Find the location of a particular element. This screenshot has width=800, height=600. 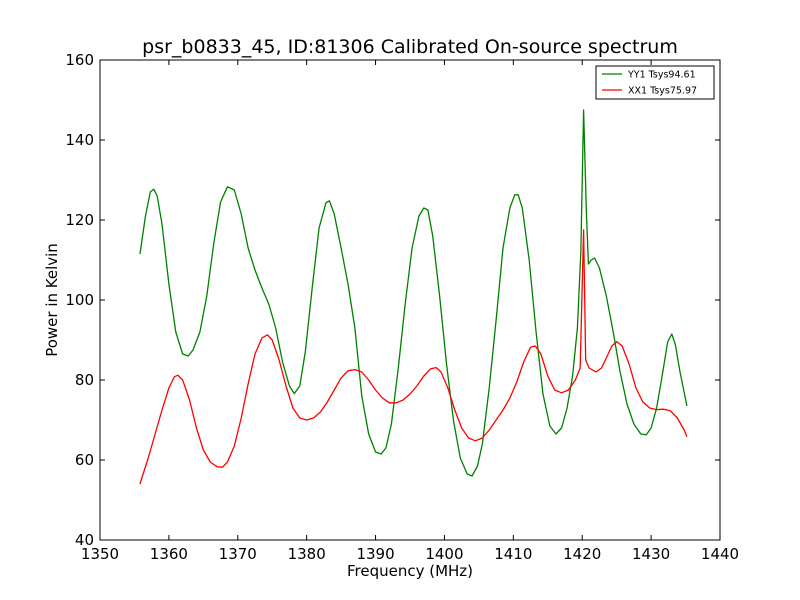

legend-label-yy1: YY1 Tsys94.61 is located at coordinates (661, 75).